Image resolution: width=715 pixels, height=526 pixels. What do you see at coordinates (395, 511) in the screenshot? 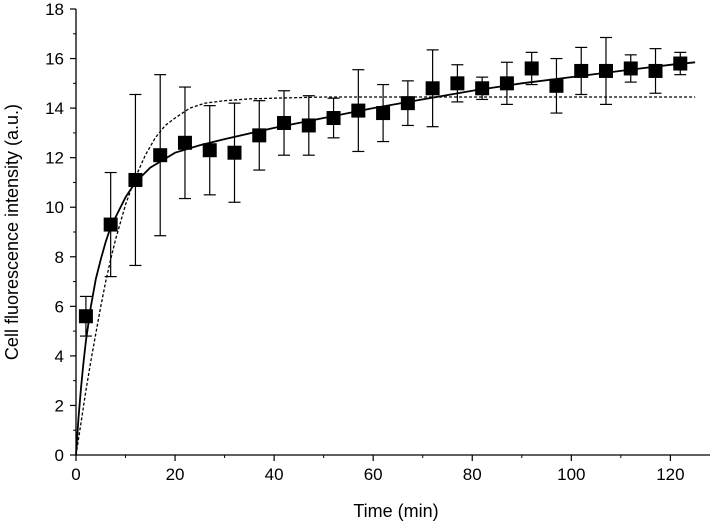
I see `x-axis-label: Time (min)` at bounding box center [395, 511].